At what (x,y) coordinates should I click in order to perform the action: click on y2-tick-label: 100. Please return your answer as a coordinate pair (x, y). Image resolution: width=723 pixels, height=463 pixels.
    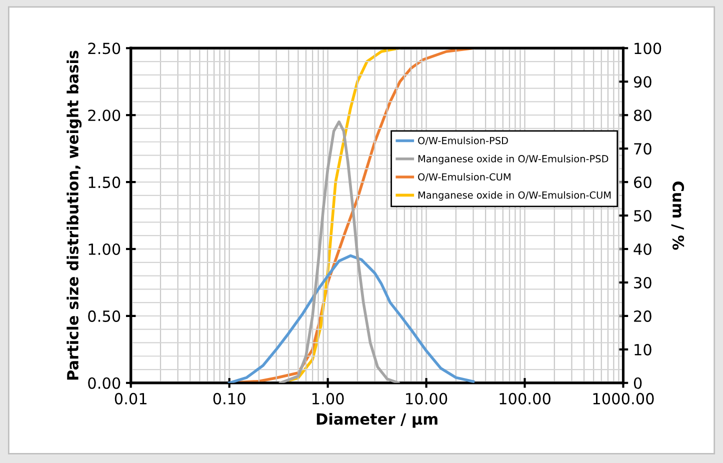
    Looking at the image, I should click on (648, 48).